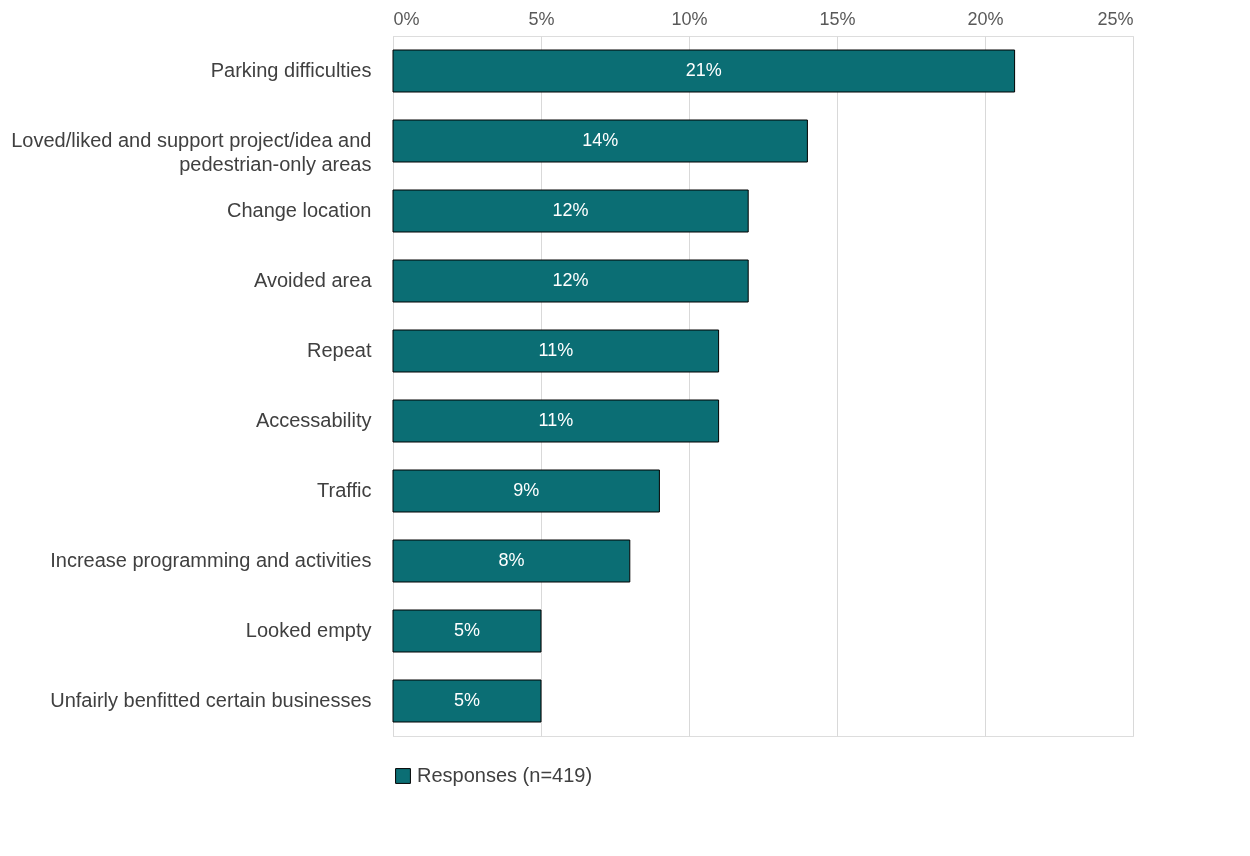 This screenshot has width=1250, height=856. Describe the element at coordinates (313, 280) in the screenshot. I see `y-tick-label: Avoided area` at that location.